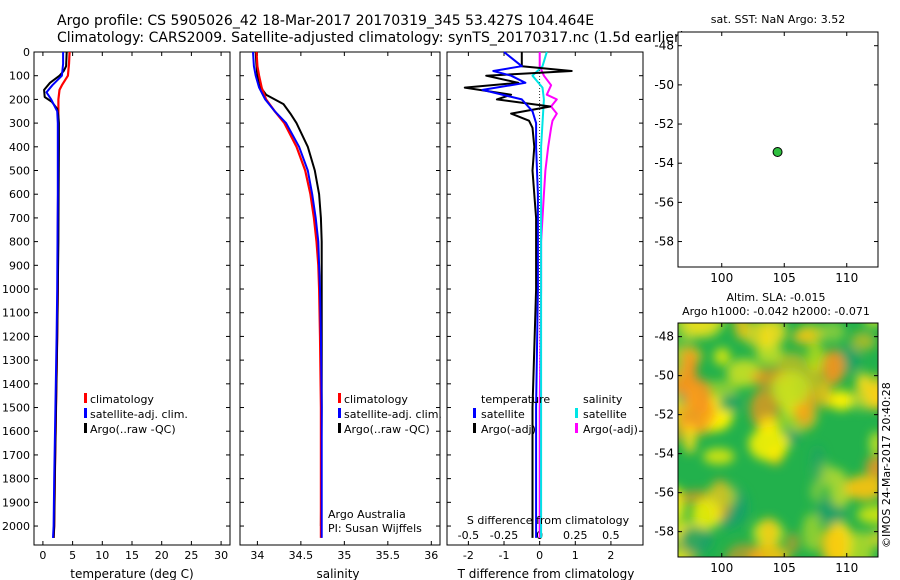 Image resolution: width=900 pixels, height=580 pixels. I want to click on depth-tick-label: 100, so click(19, 76).